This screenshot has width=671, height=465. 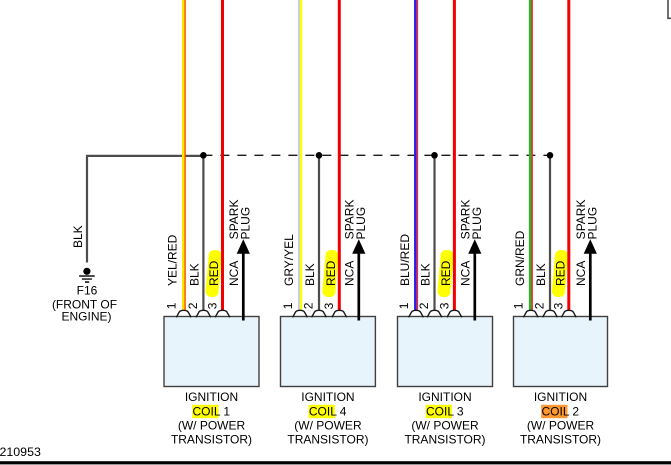 I want to click on svg-text: (FRONT OF, so click(x=84, y=304).